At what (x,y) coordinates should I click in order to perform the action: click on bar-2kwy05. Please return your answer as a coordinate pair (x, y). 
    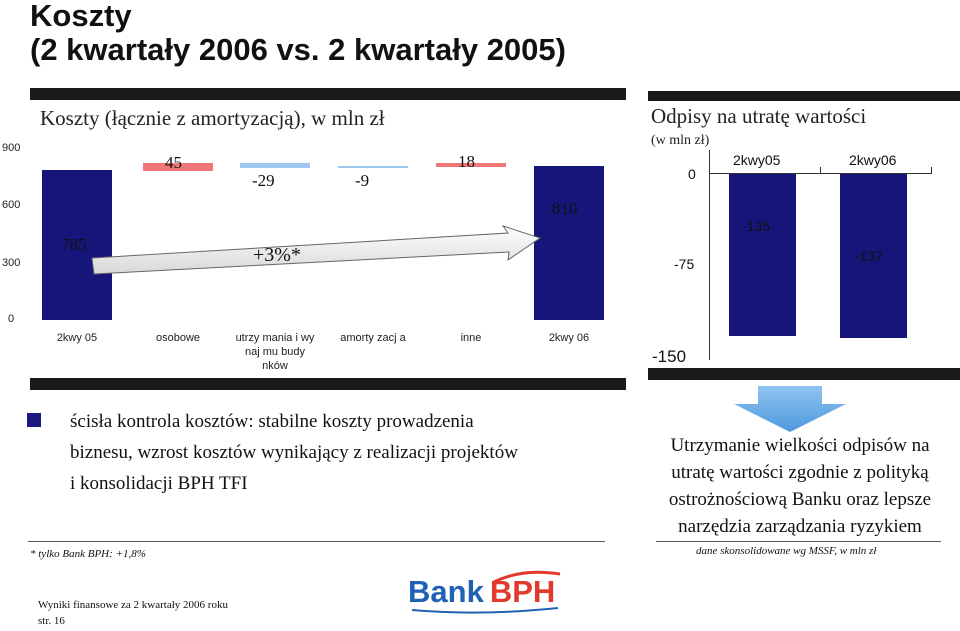
    Looking at the image, I should click on (77, 245).